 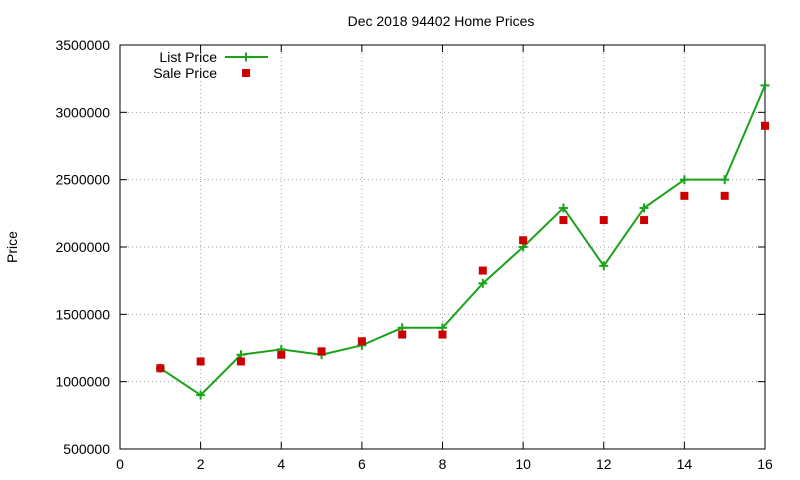 I want to click on x-tick-label: 4, so click(x=281, y=464).